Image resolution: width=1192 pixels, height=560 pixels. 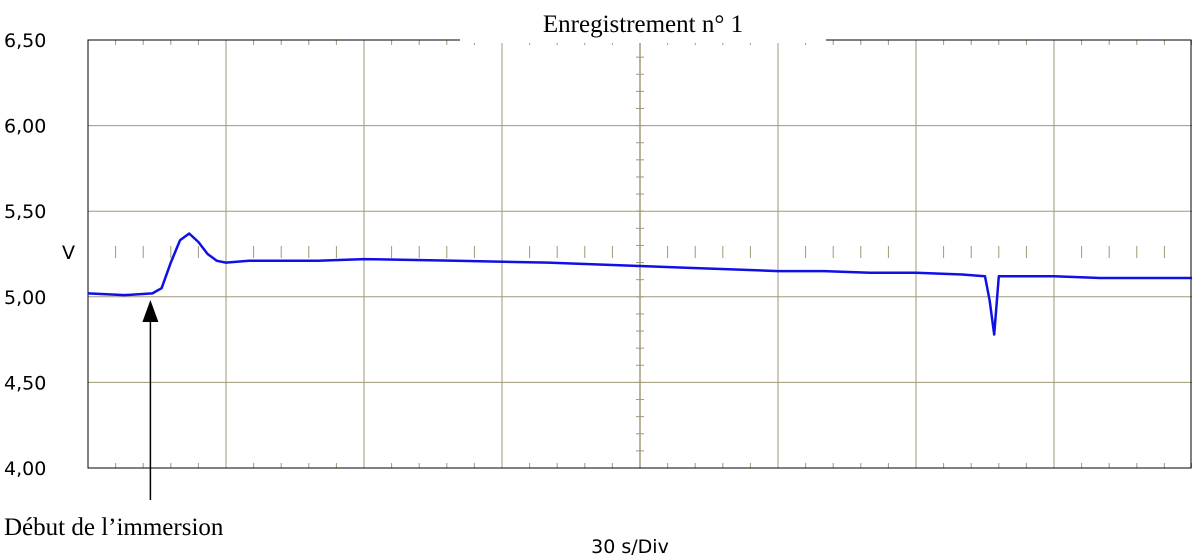 What do you see at coordinates (25, 127) in the screenshot?
I see `y-tick-label: 6,00` at bounding box center [25, 127].